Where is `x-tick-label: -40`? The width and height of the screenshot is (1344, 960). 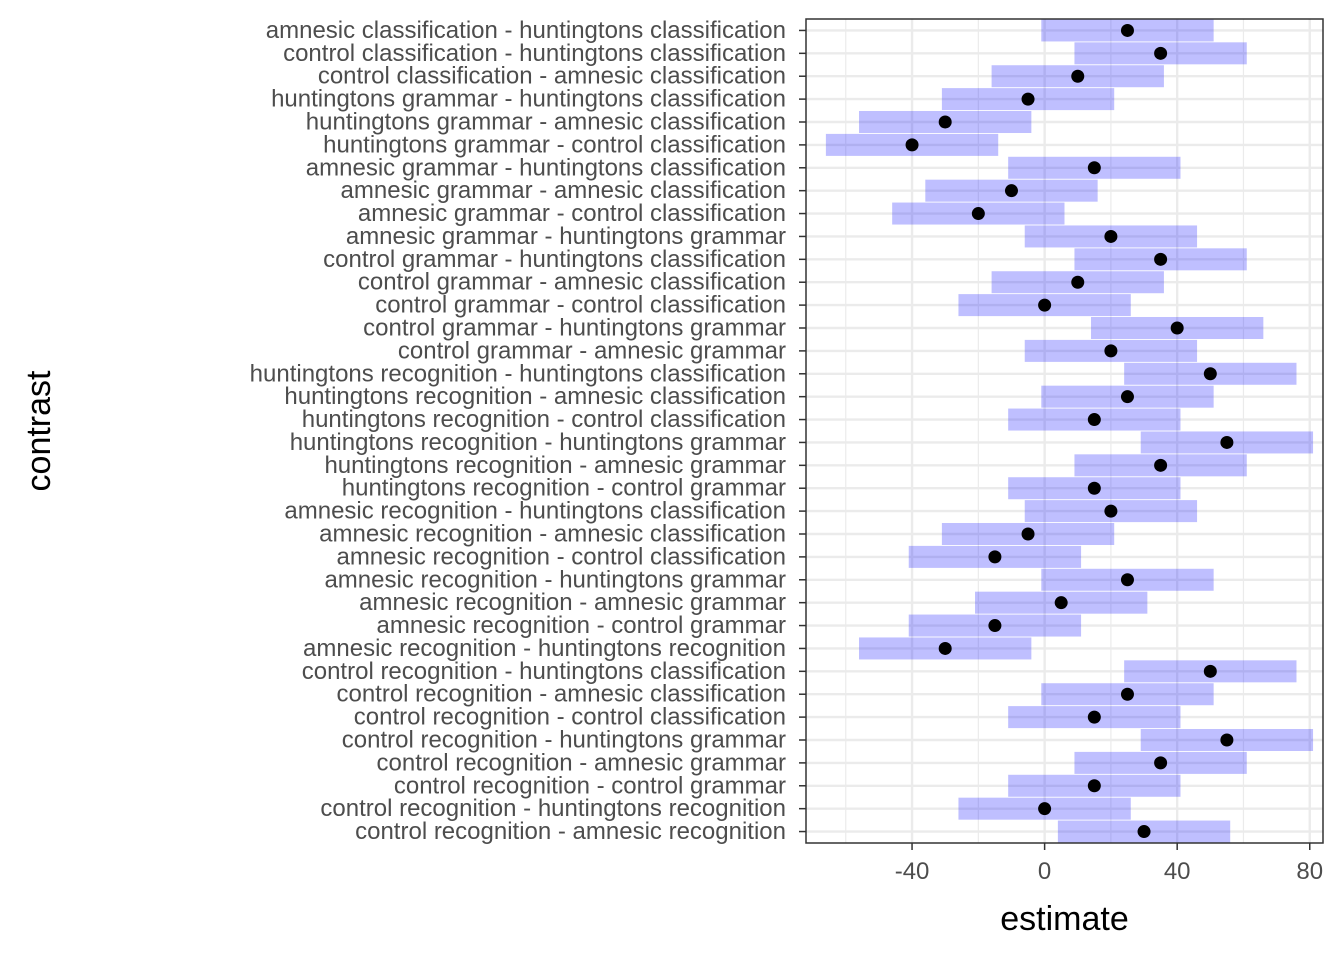 x-tick-label: -40 is located at coordinates (912, 871).